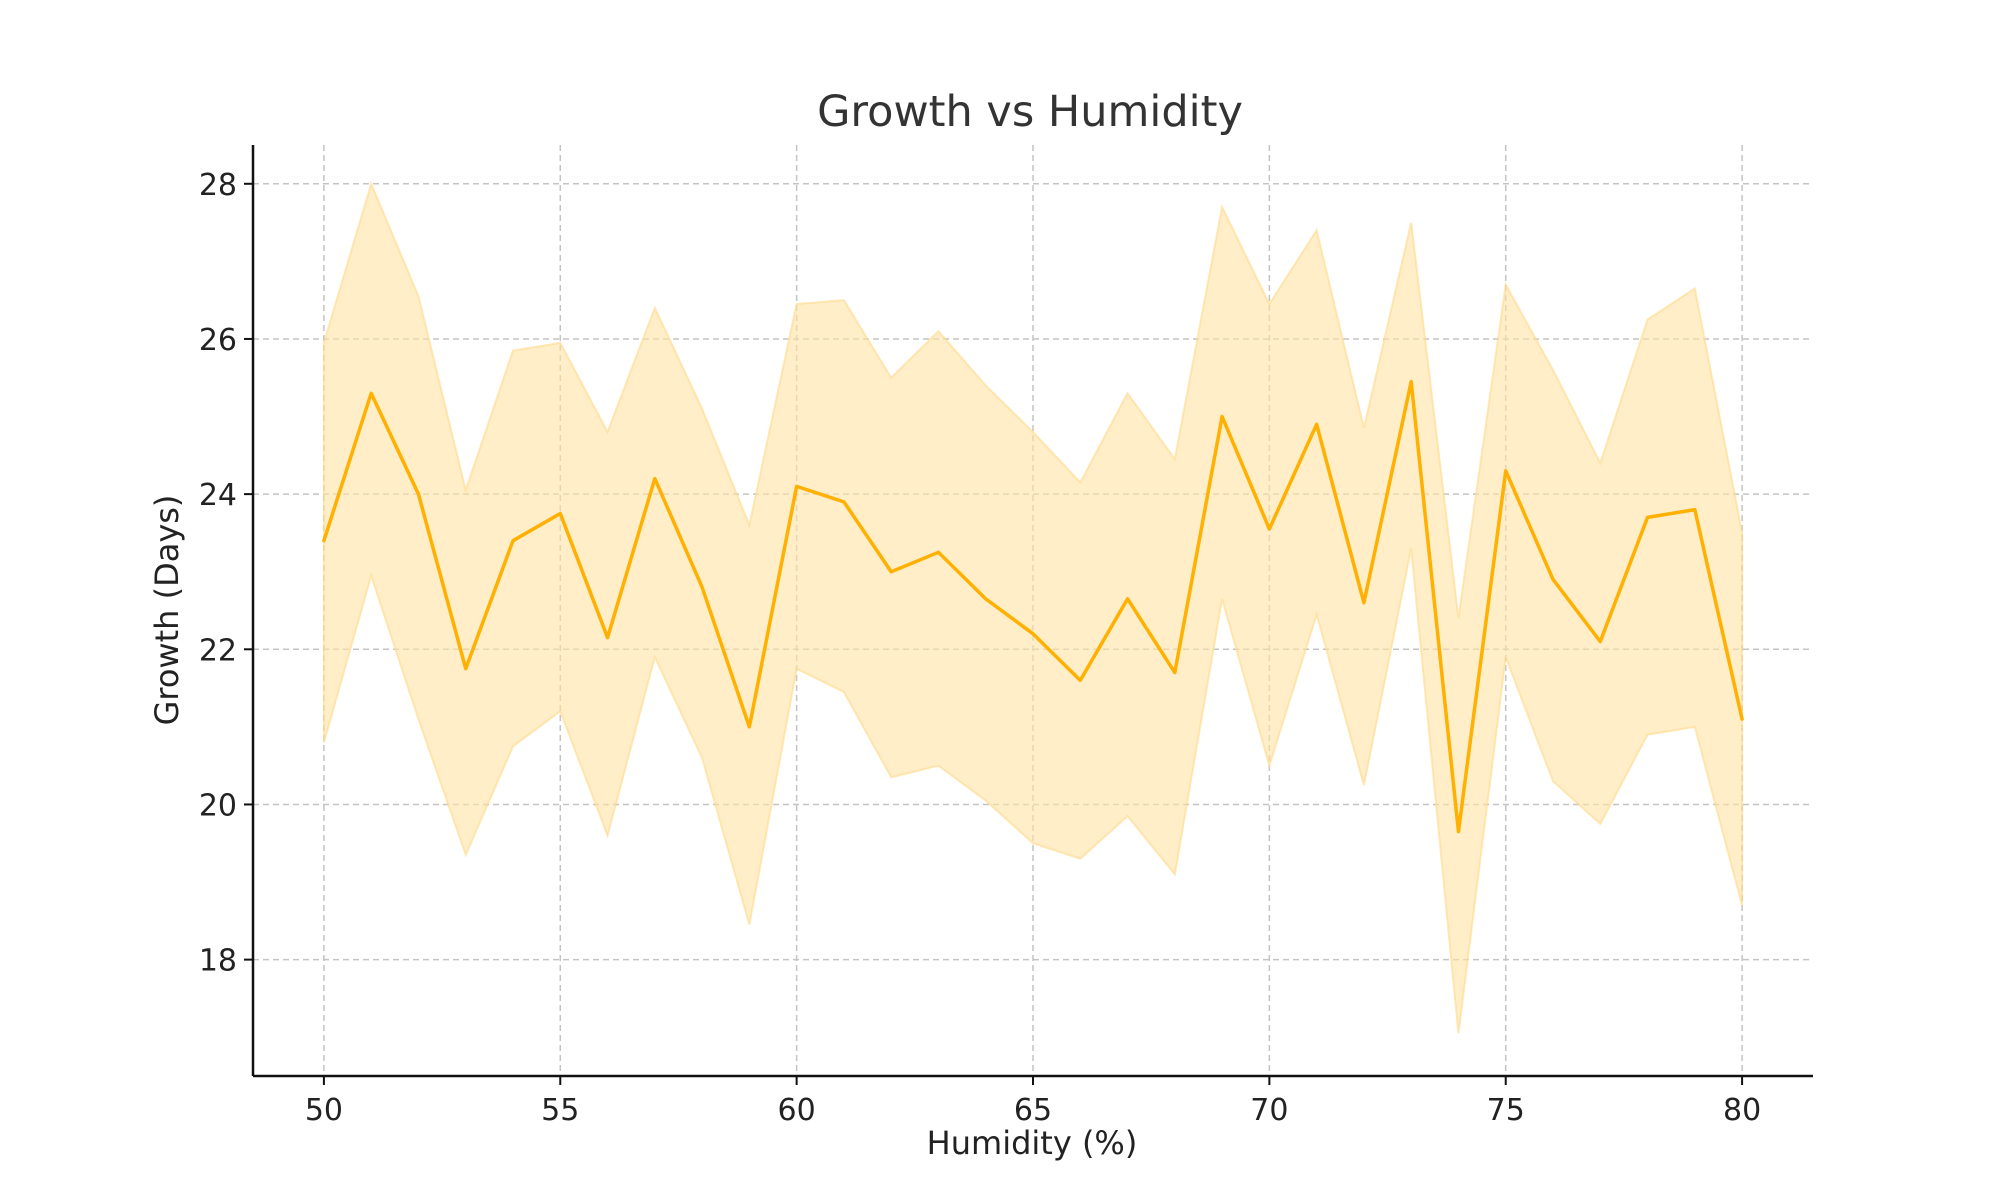 The width and height of the screenshot is (2000, 1200). What do you see at coordinates (1269, 1110) in the screenshot?
I see `x-tick-label-70: 70` at bounding box center [1269, 1110].